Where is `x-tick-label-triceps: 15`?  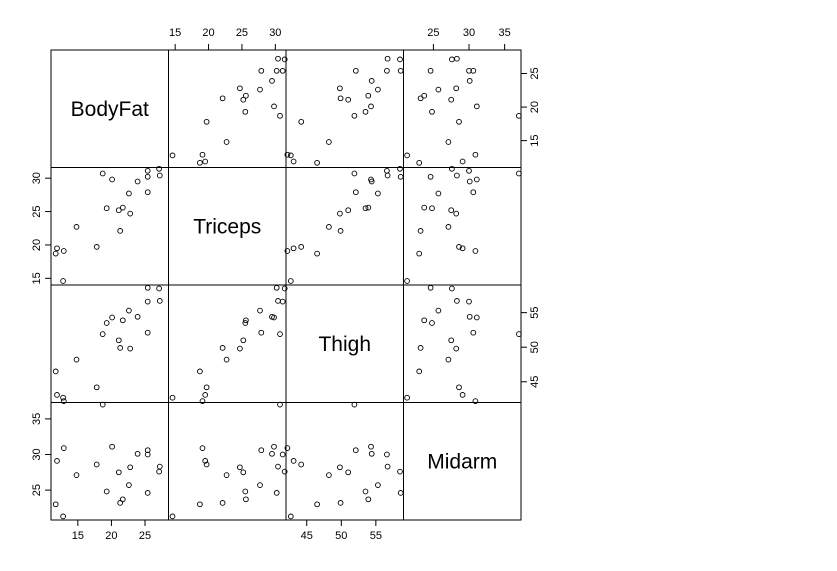
x-tick-label-triceps: 15 is located at coordinates (175, 33).